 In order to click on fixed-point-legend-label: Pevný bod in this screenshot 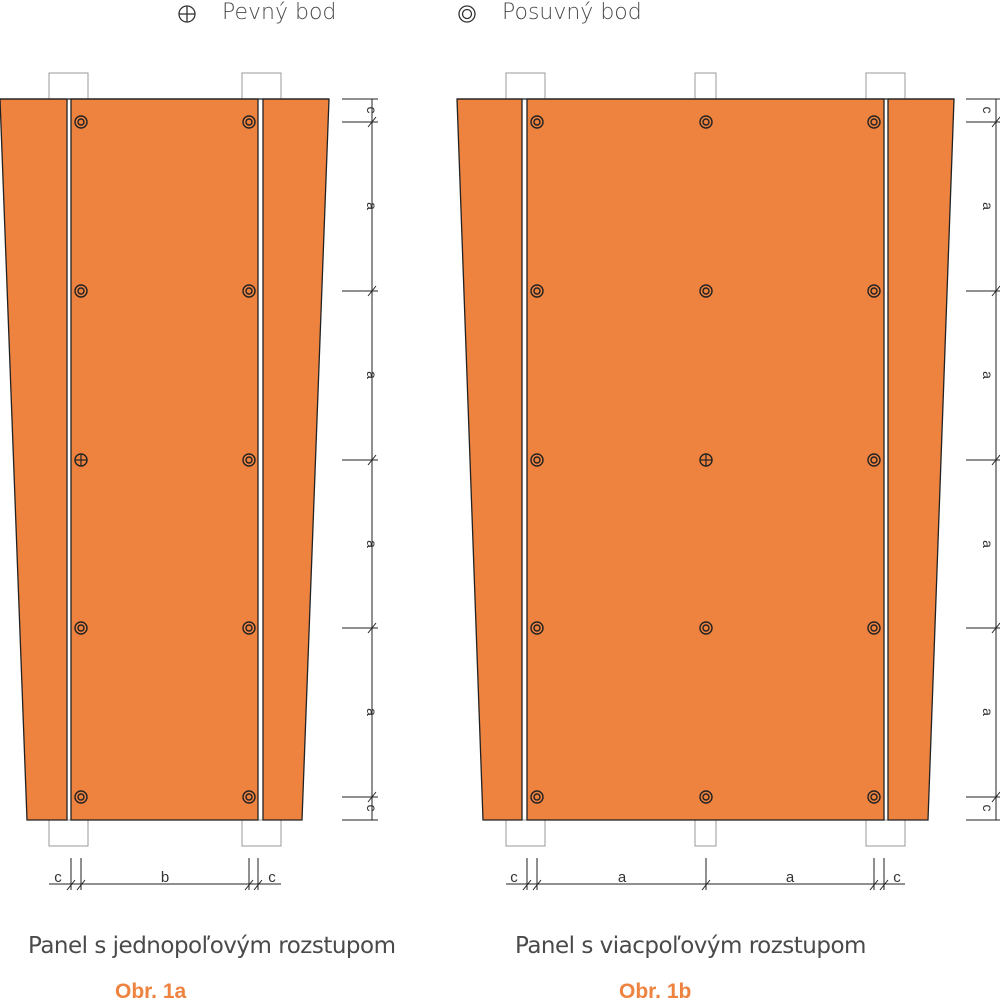, I will do `click(279, 12)`.